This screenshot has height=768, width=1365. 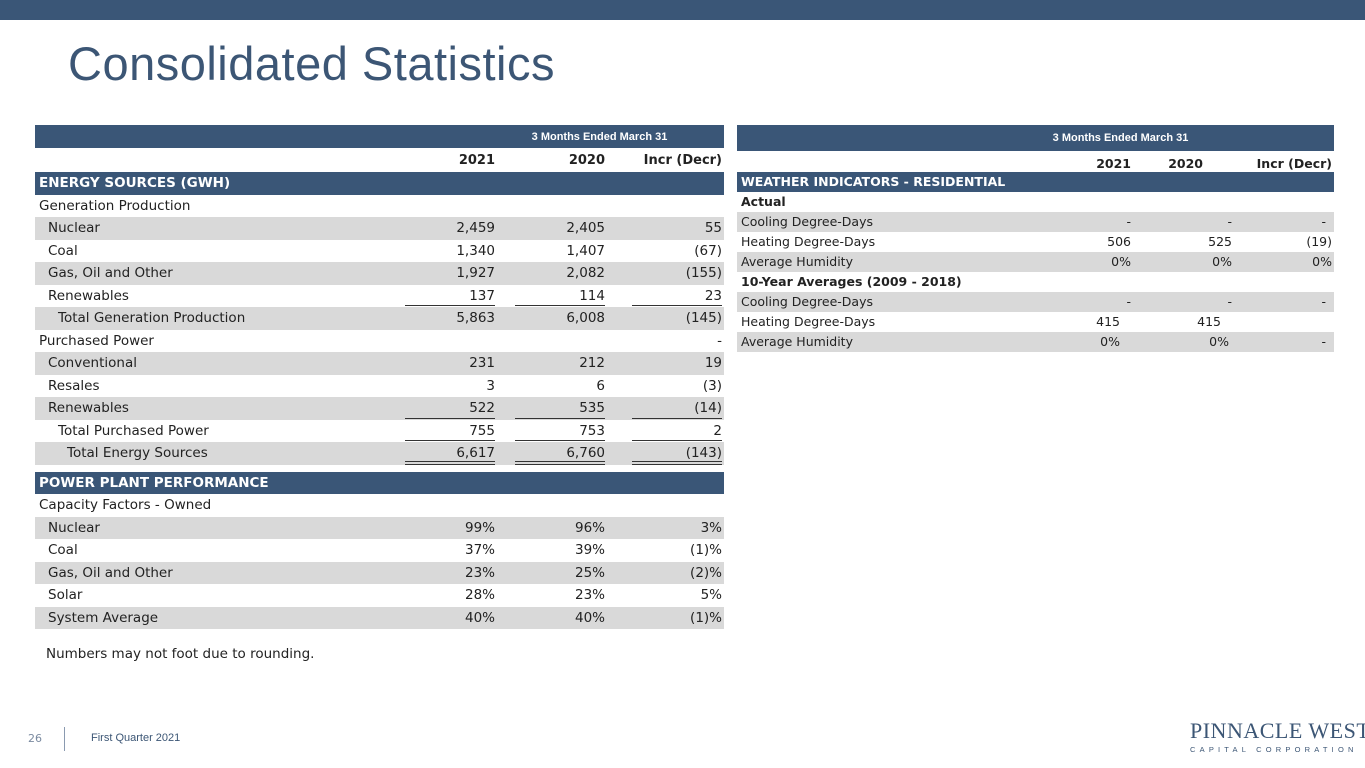 I want to click on table-row: Nuclear 2,459 2,405 55, so click(x=379, y=228).